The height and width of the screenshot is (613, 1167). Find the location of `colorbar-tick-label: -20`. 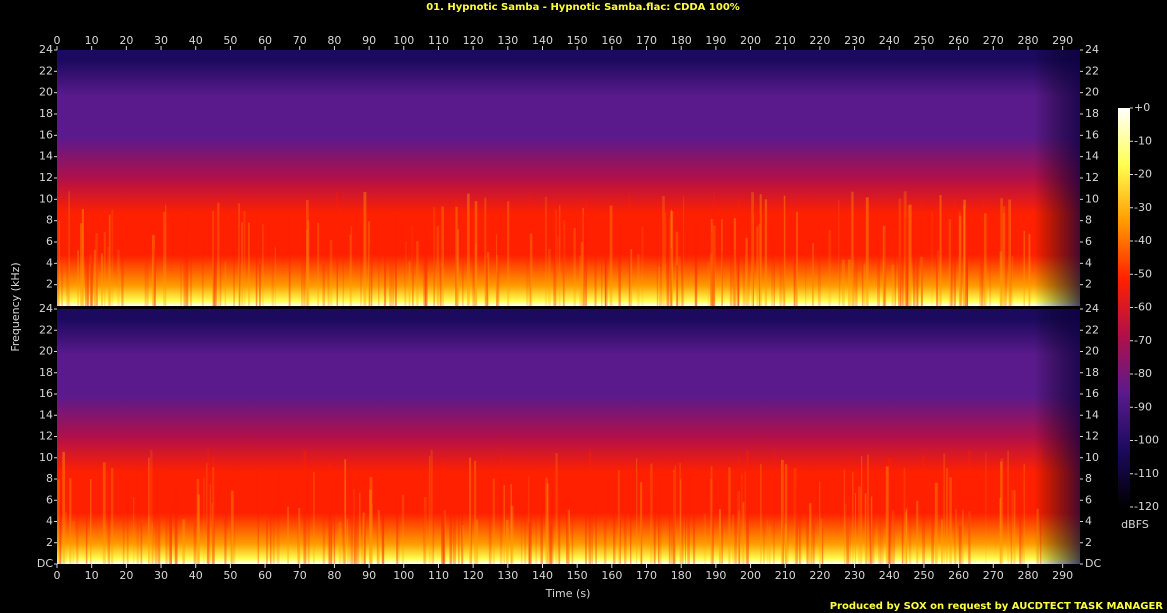

colorbar-tick-label: -20 is located at coordinates (1143, 174).